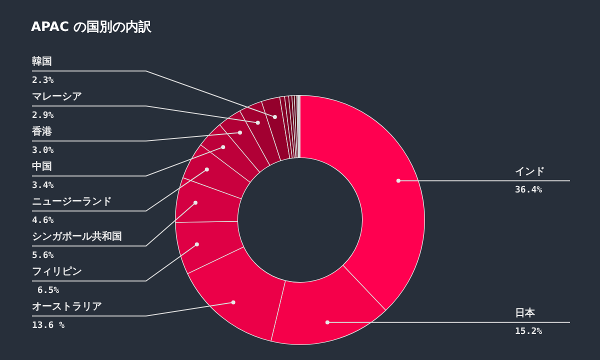 The height and width of the screenshot is (360, 600). Describe the element at coordinates (43, 255) in the screenshot. I see `data-label: 5.6%` at that location.